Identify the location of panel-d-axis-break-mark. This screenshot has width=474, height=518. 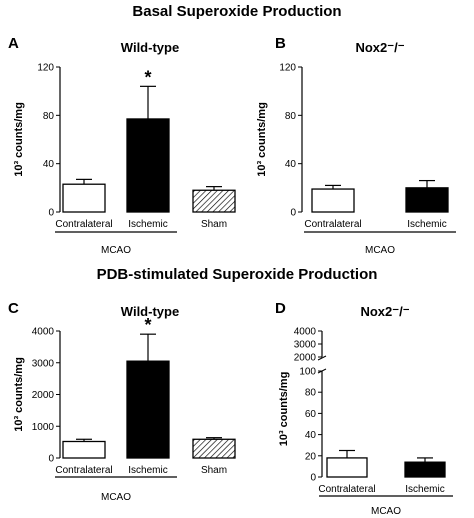
(322, 358).